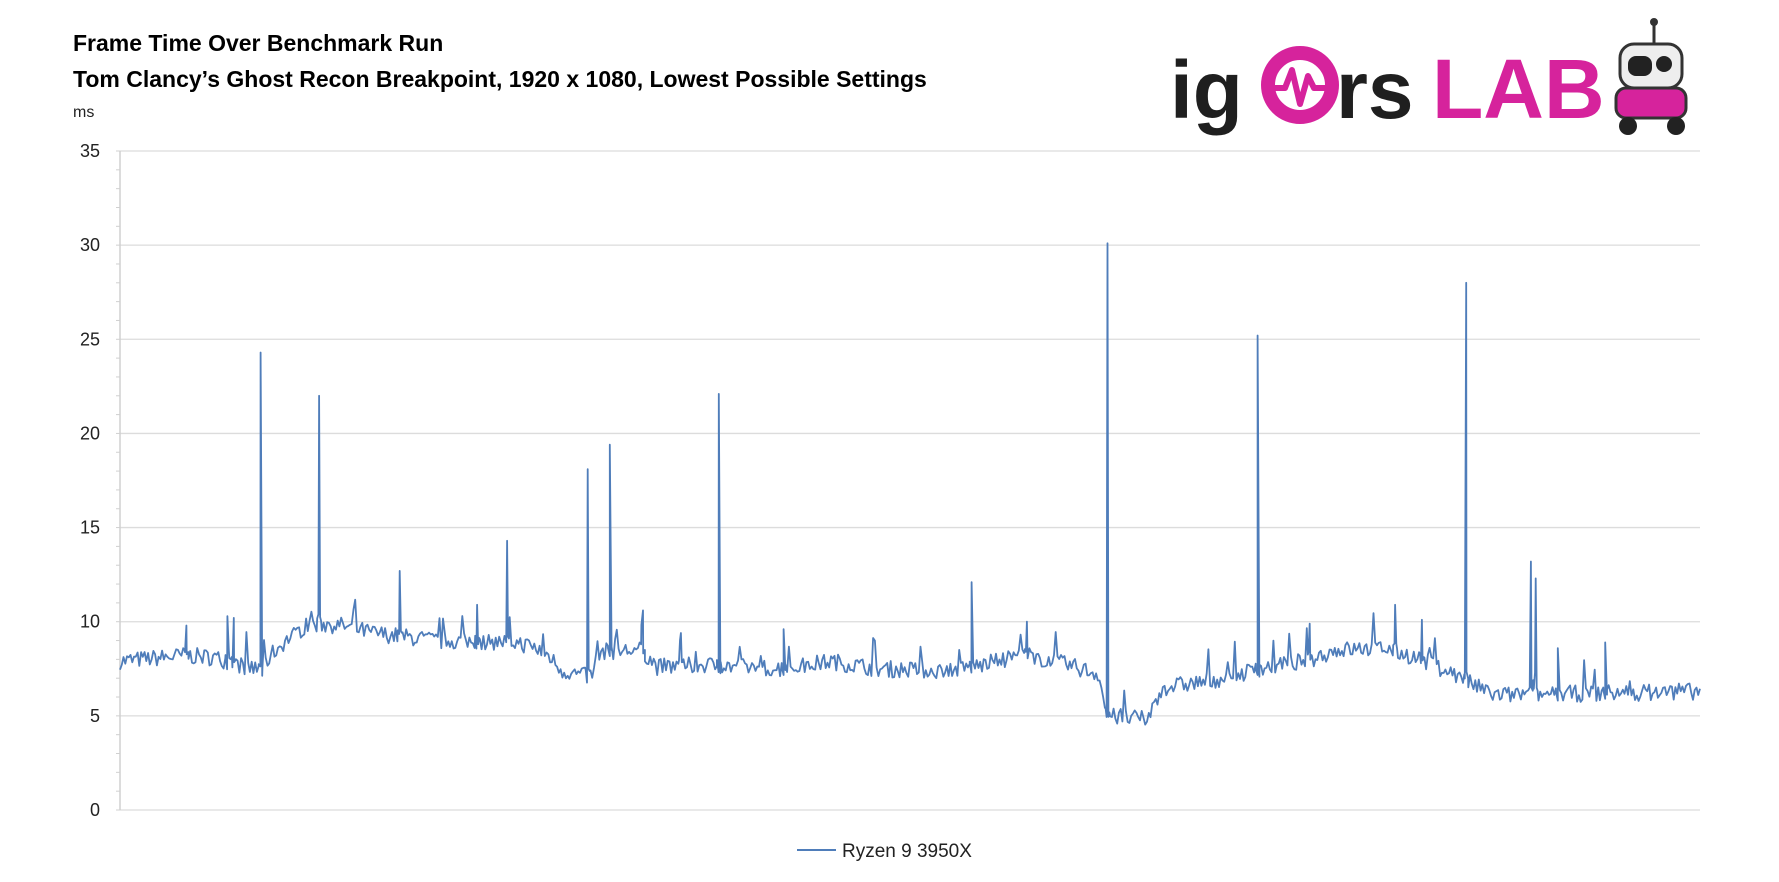 This screenshot has width=1779, height=882. What do you see at coordinates (90, 622) in the screenshot?
I see `y-tick-label-10: 10` at bounding box center [90, 622].